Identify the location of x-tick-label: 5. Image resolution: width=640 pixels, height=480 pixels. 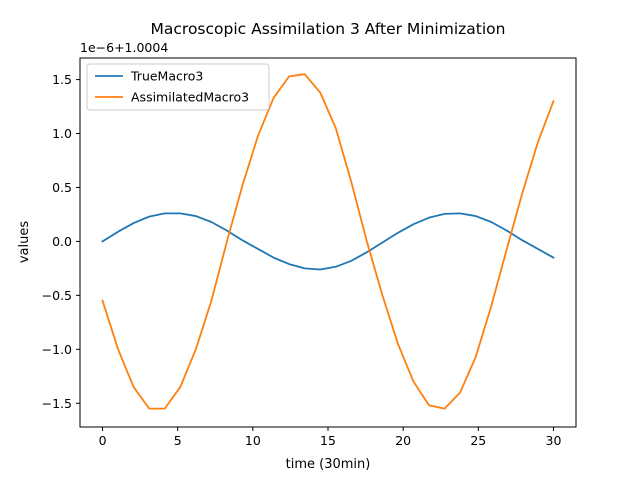
(178, 440).